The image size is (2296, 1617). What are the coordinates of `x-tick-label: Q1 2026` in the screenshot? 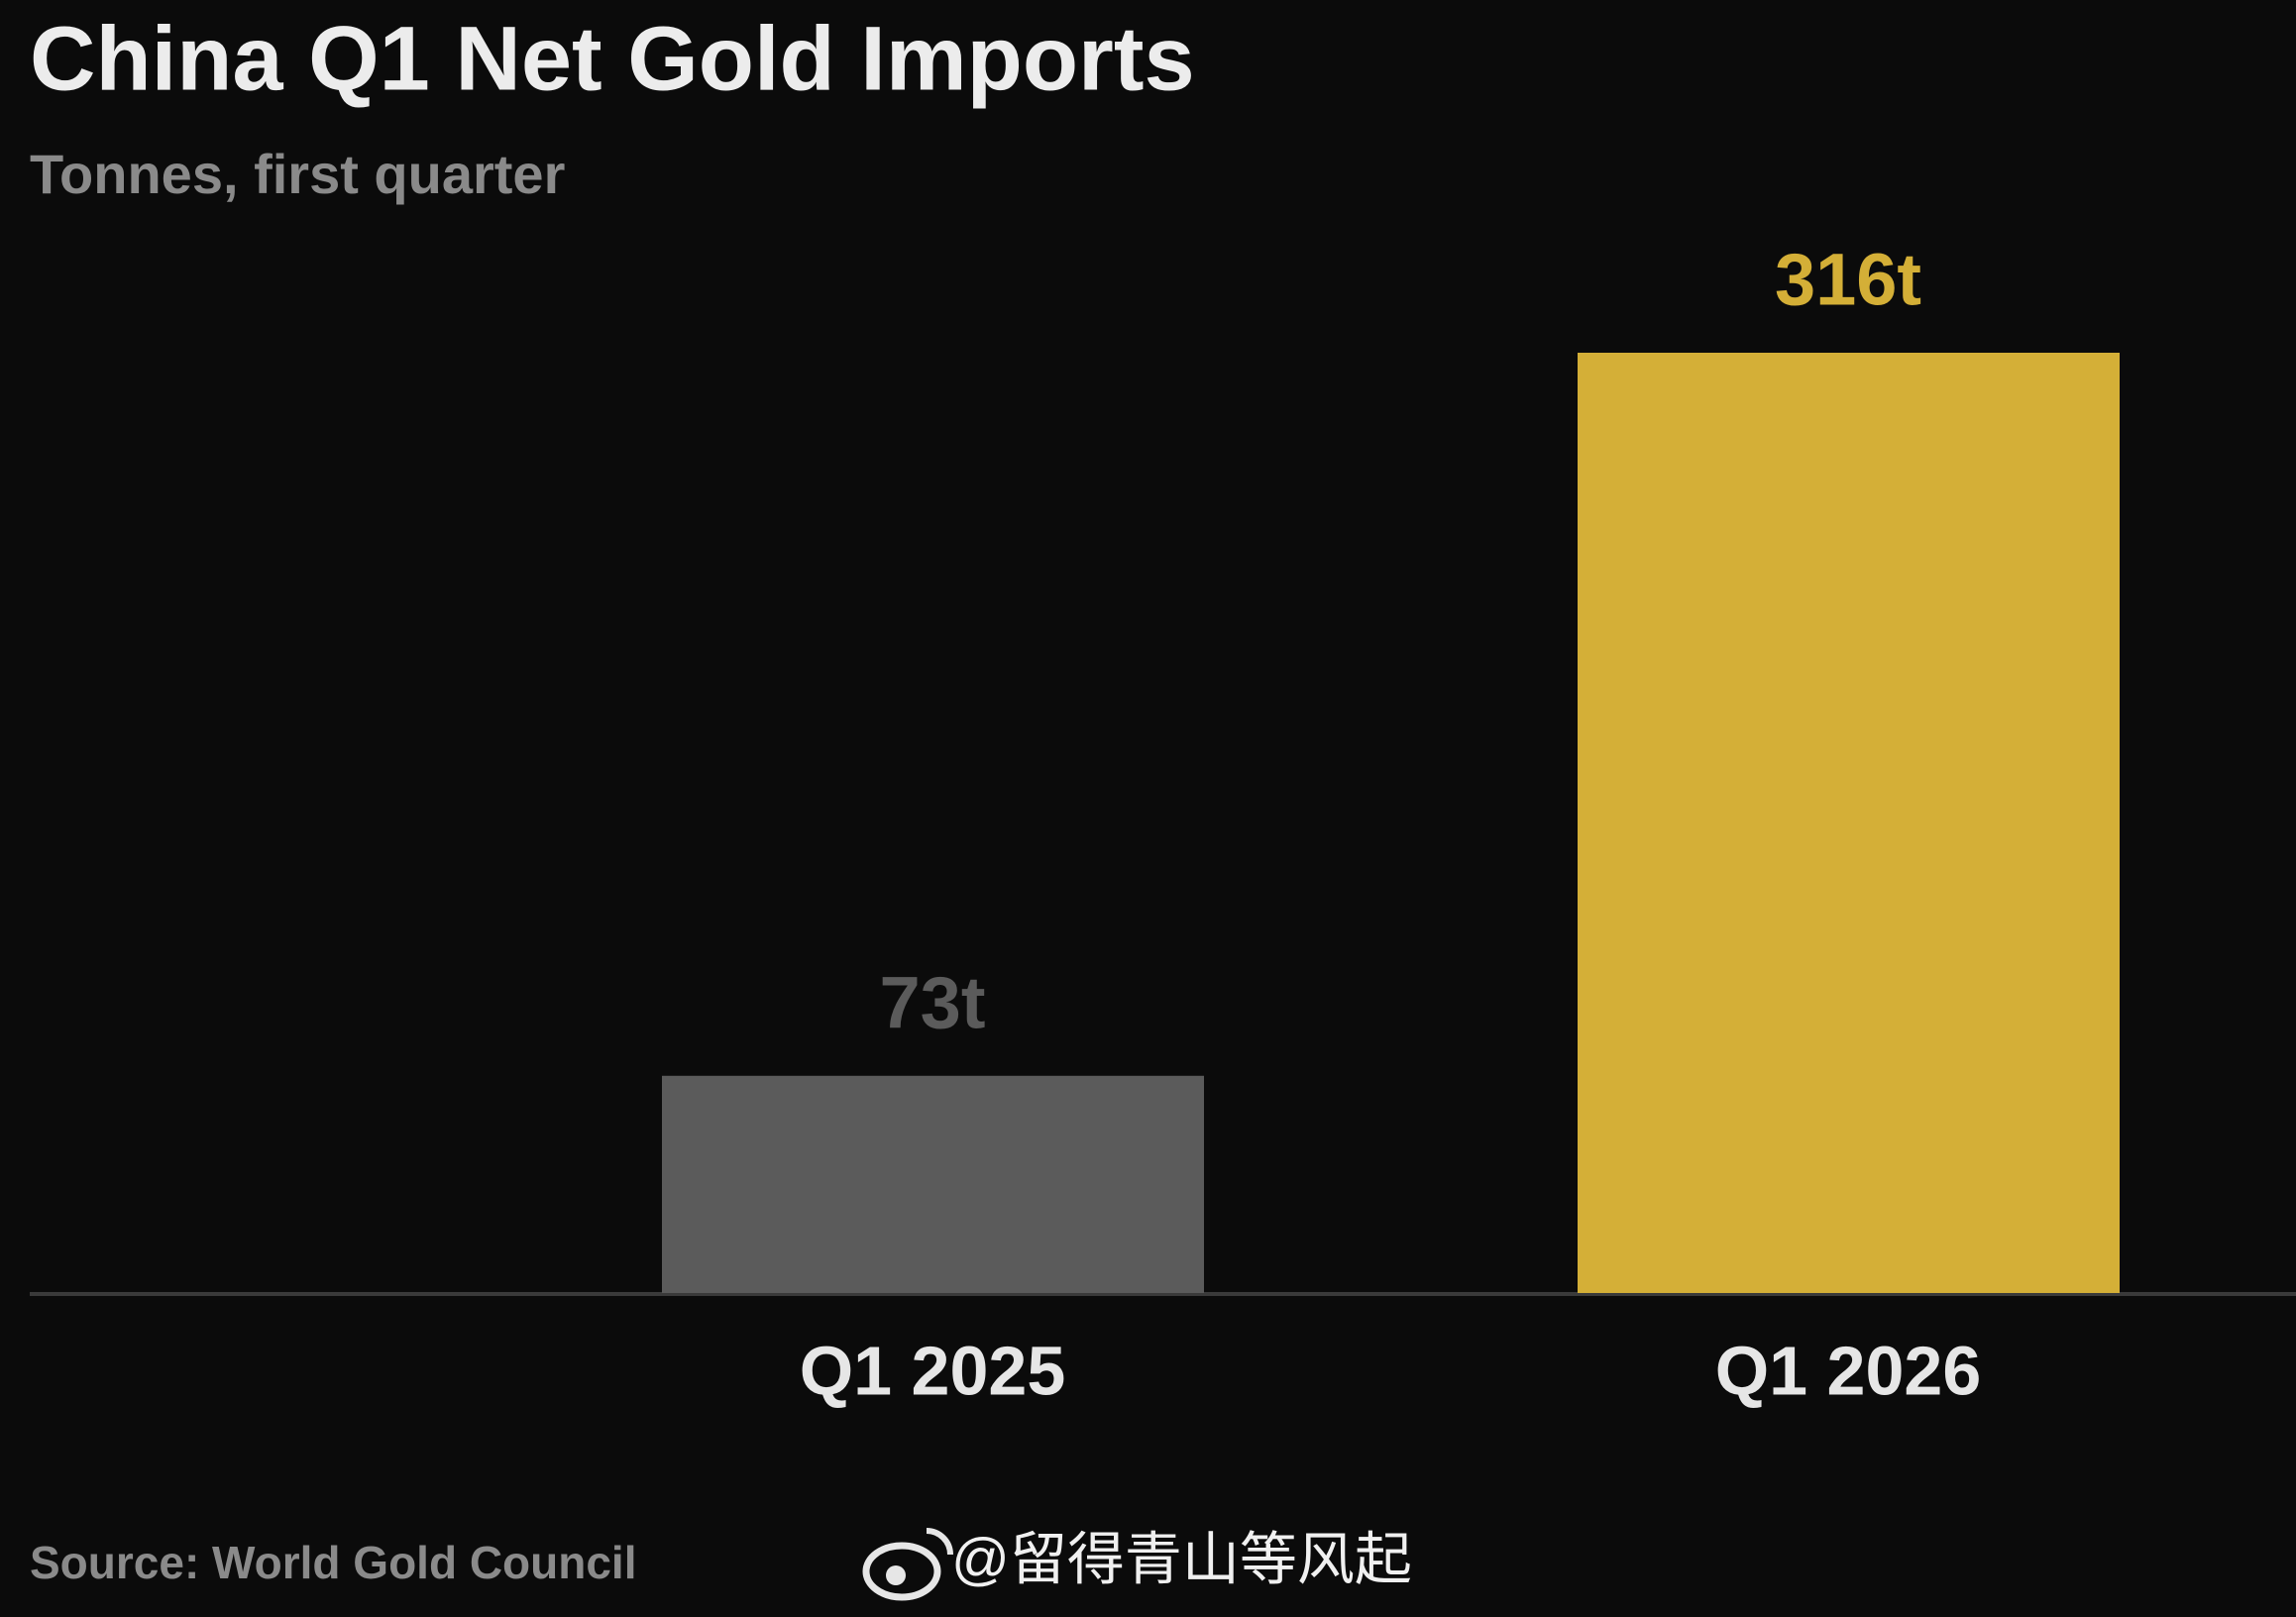 It's located at (1848, 1371).